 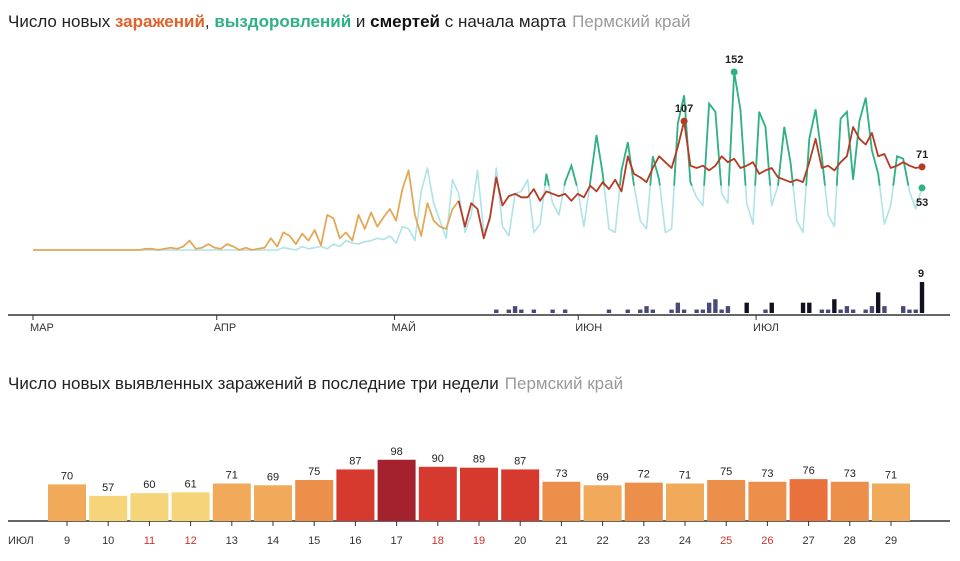 What do you see at coordinates (564, 383) in the screenshot?
I see `title-region: Пермский край` at bounding box center [564, 383].